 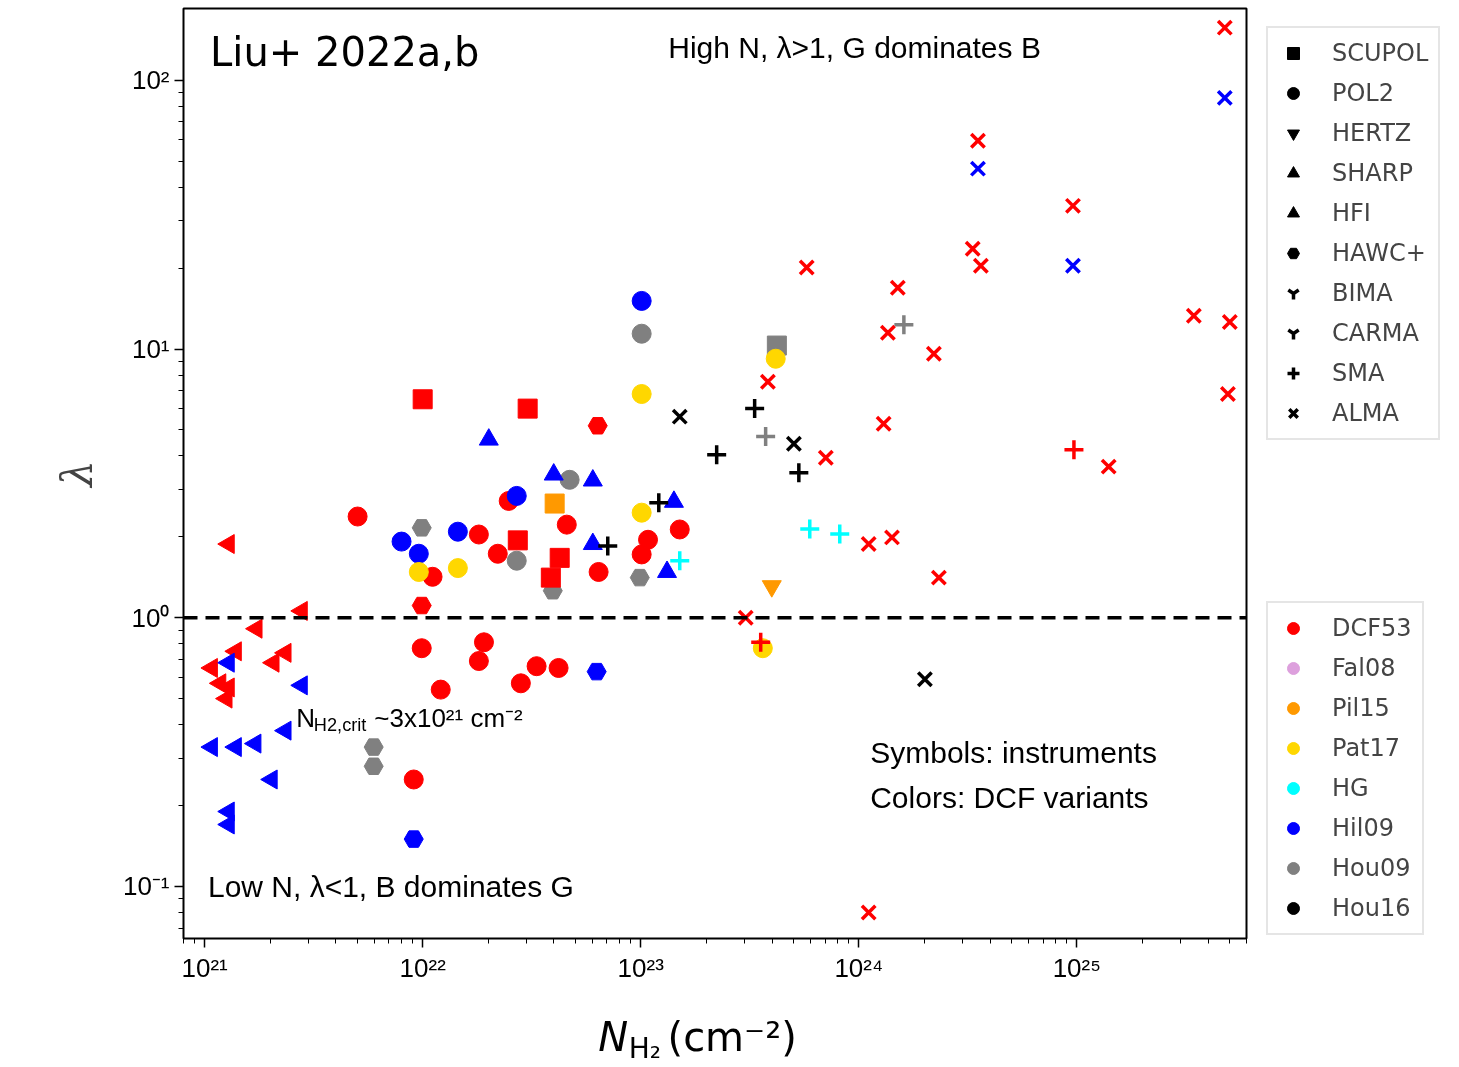 What do you see at coordinates (1379, 253) in the screenshot?
I see `legend-label: HAWC+` at bounding box center [1379, 253].